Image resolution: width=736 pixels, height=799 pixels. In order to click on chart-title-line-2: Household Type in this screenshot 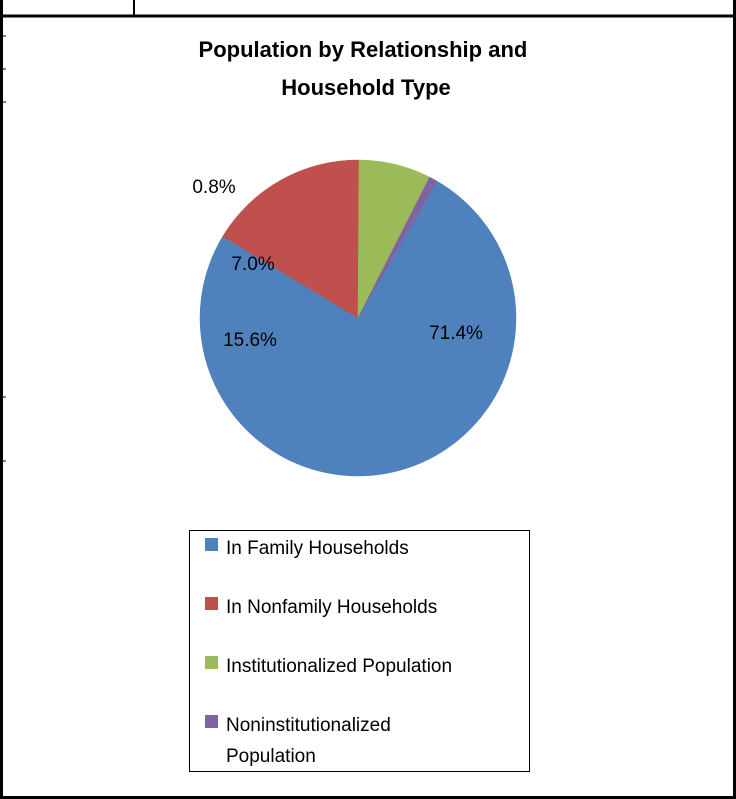, I will do `click(366, 87)`.